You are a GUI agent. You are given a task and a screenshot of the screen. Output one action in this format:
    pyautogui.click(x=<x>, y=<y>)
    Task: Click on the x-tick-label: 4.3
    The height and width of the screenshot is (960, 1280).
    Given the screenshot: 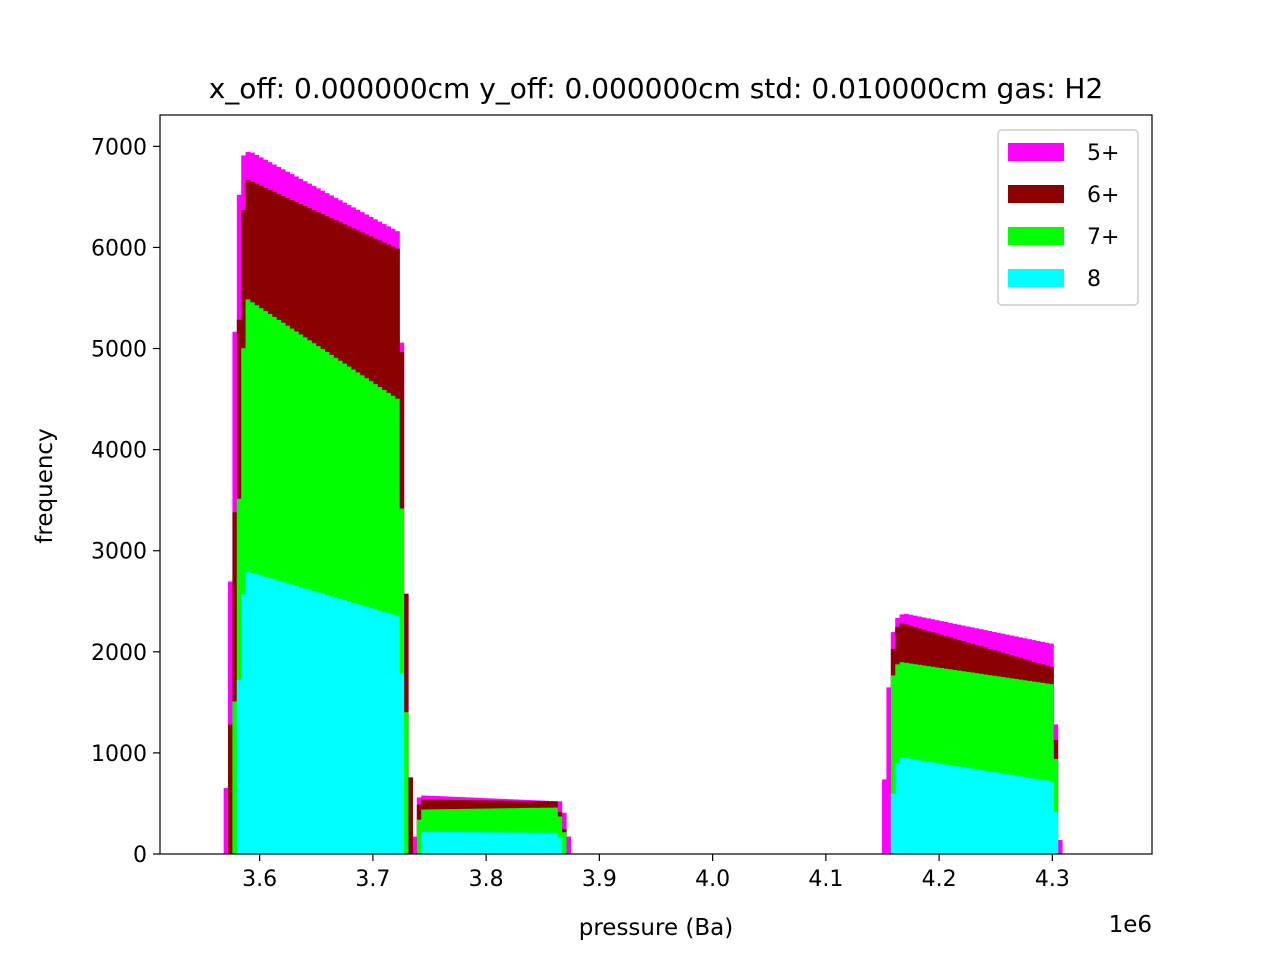 What is the action you would take?
    pyautogui.click(x=1052, y=879)
    